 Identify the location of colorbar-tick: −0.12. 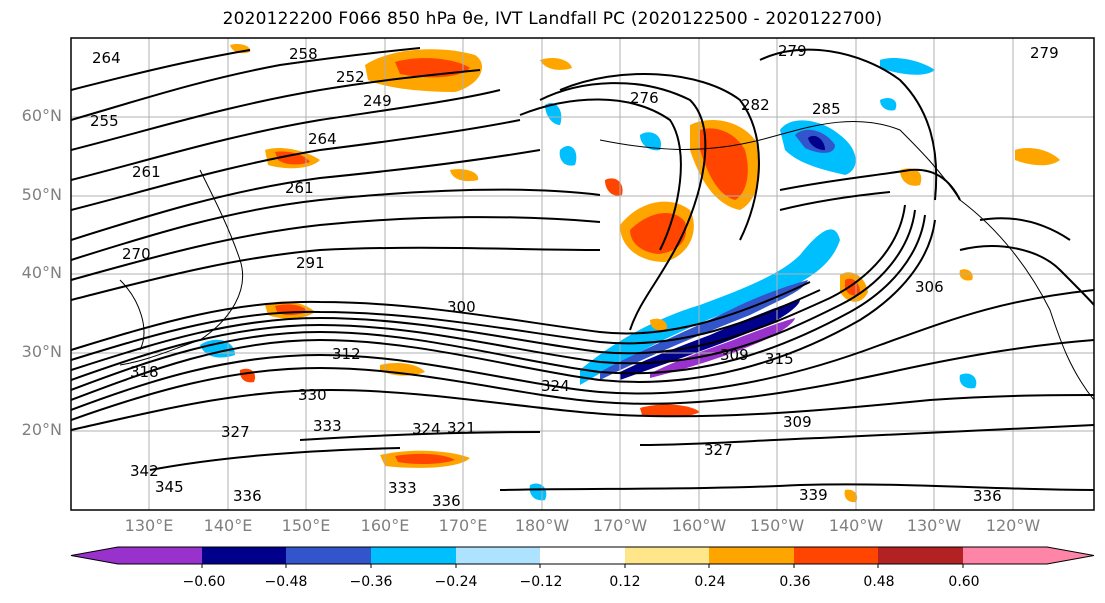
(541, 582).